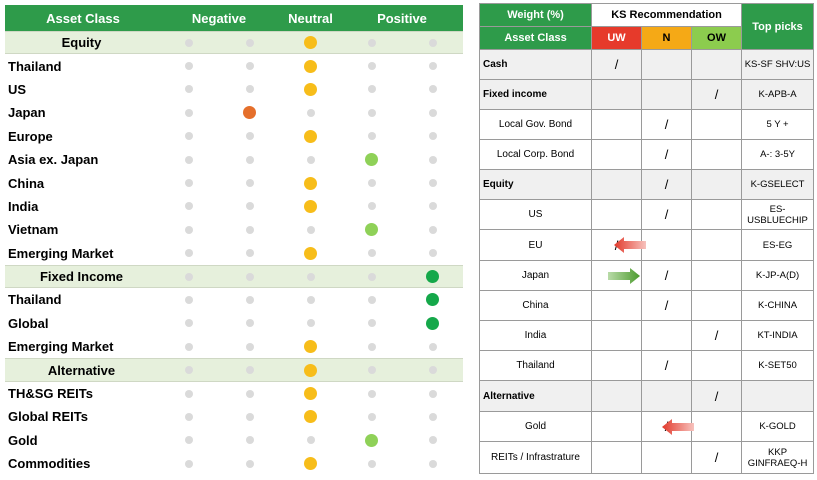 The width and height of the screenshot is (817, 480). I want to click on asset-row: Emerging Market, so click(234, 253).